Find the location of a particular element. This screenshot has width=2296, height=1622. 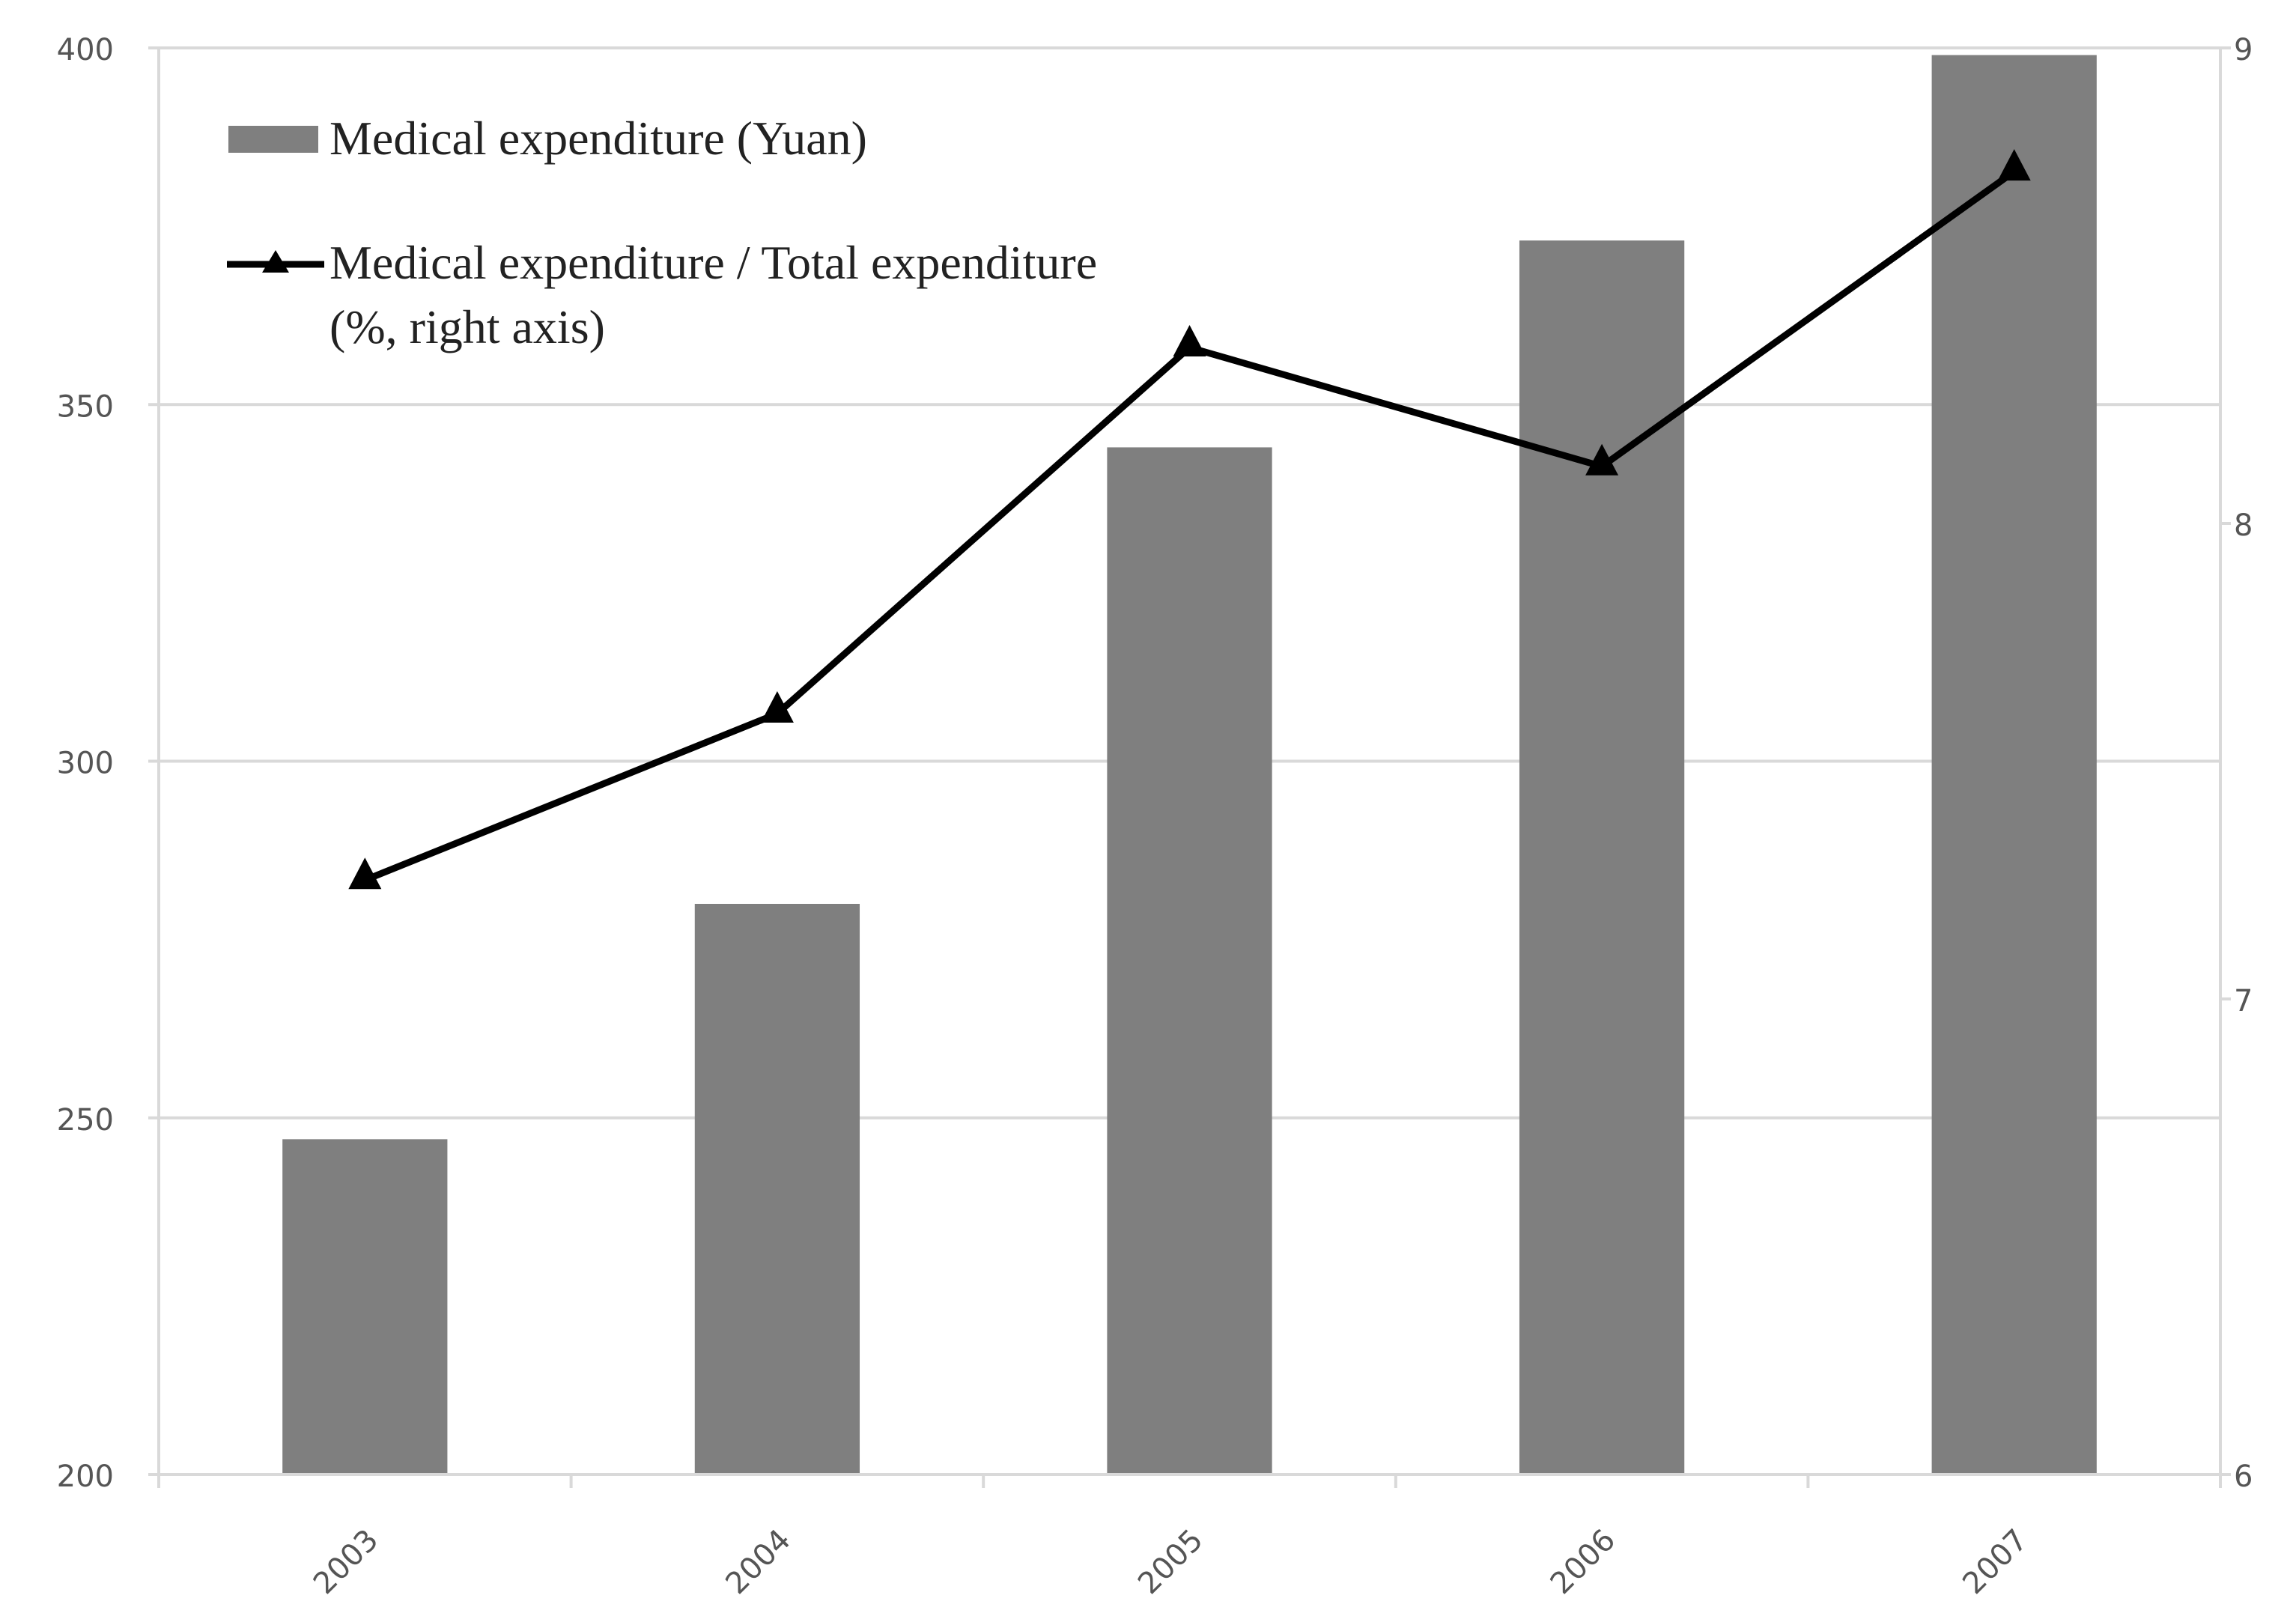

line-point-2003 is located at coordinates (365, 873).